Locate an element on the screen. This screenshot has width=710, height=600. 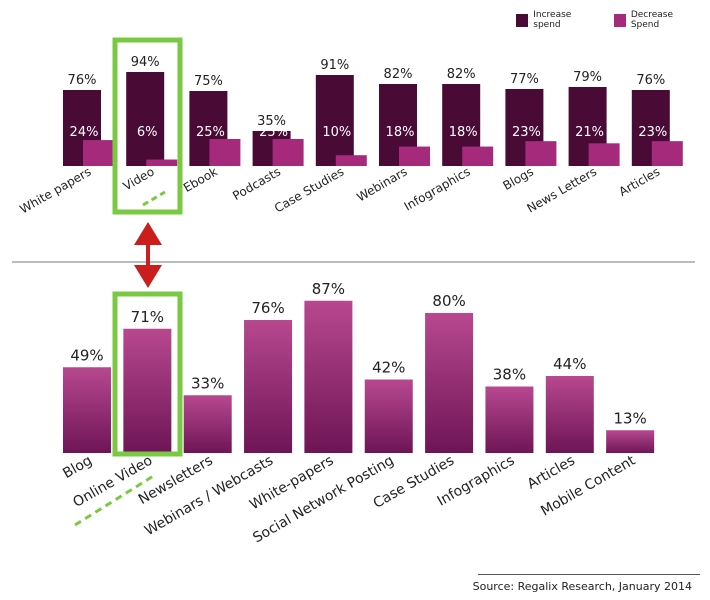
bar-decrease-webinars is located at coordinates (414, 156).